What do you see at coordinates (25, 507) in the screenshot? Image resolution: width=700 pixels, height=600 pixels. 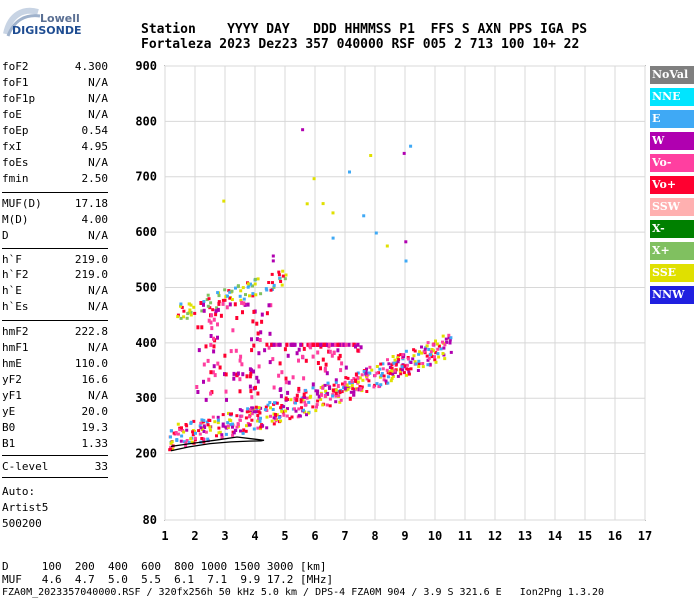 I see `auto-software: Artist5` at bounding box center [25, 507].